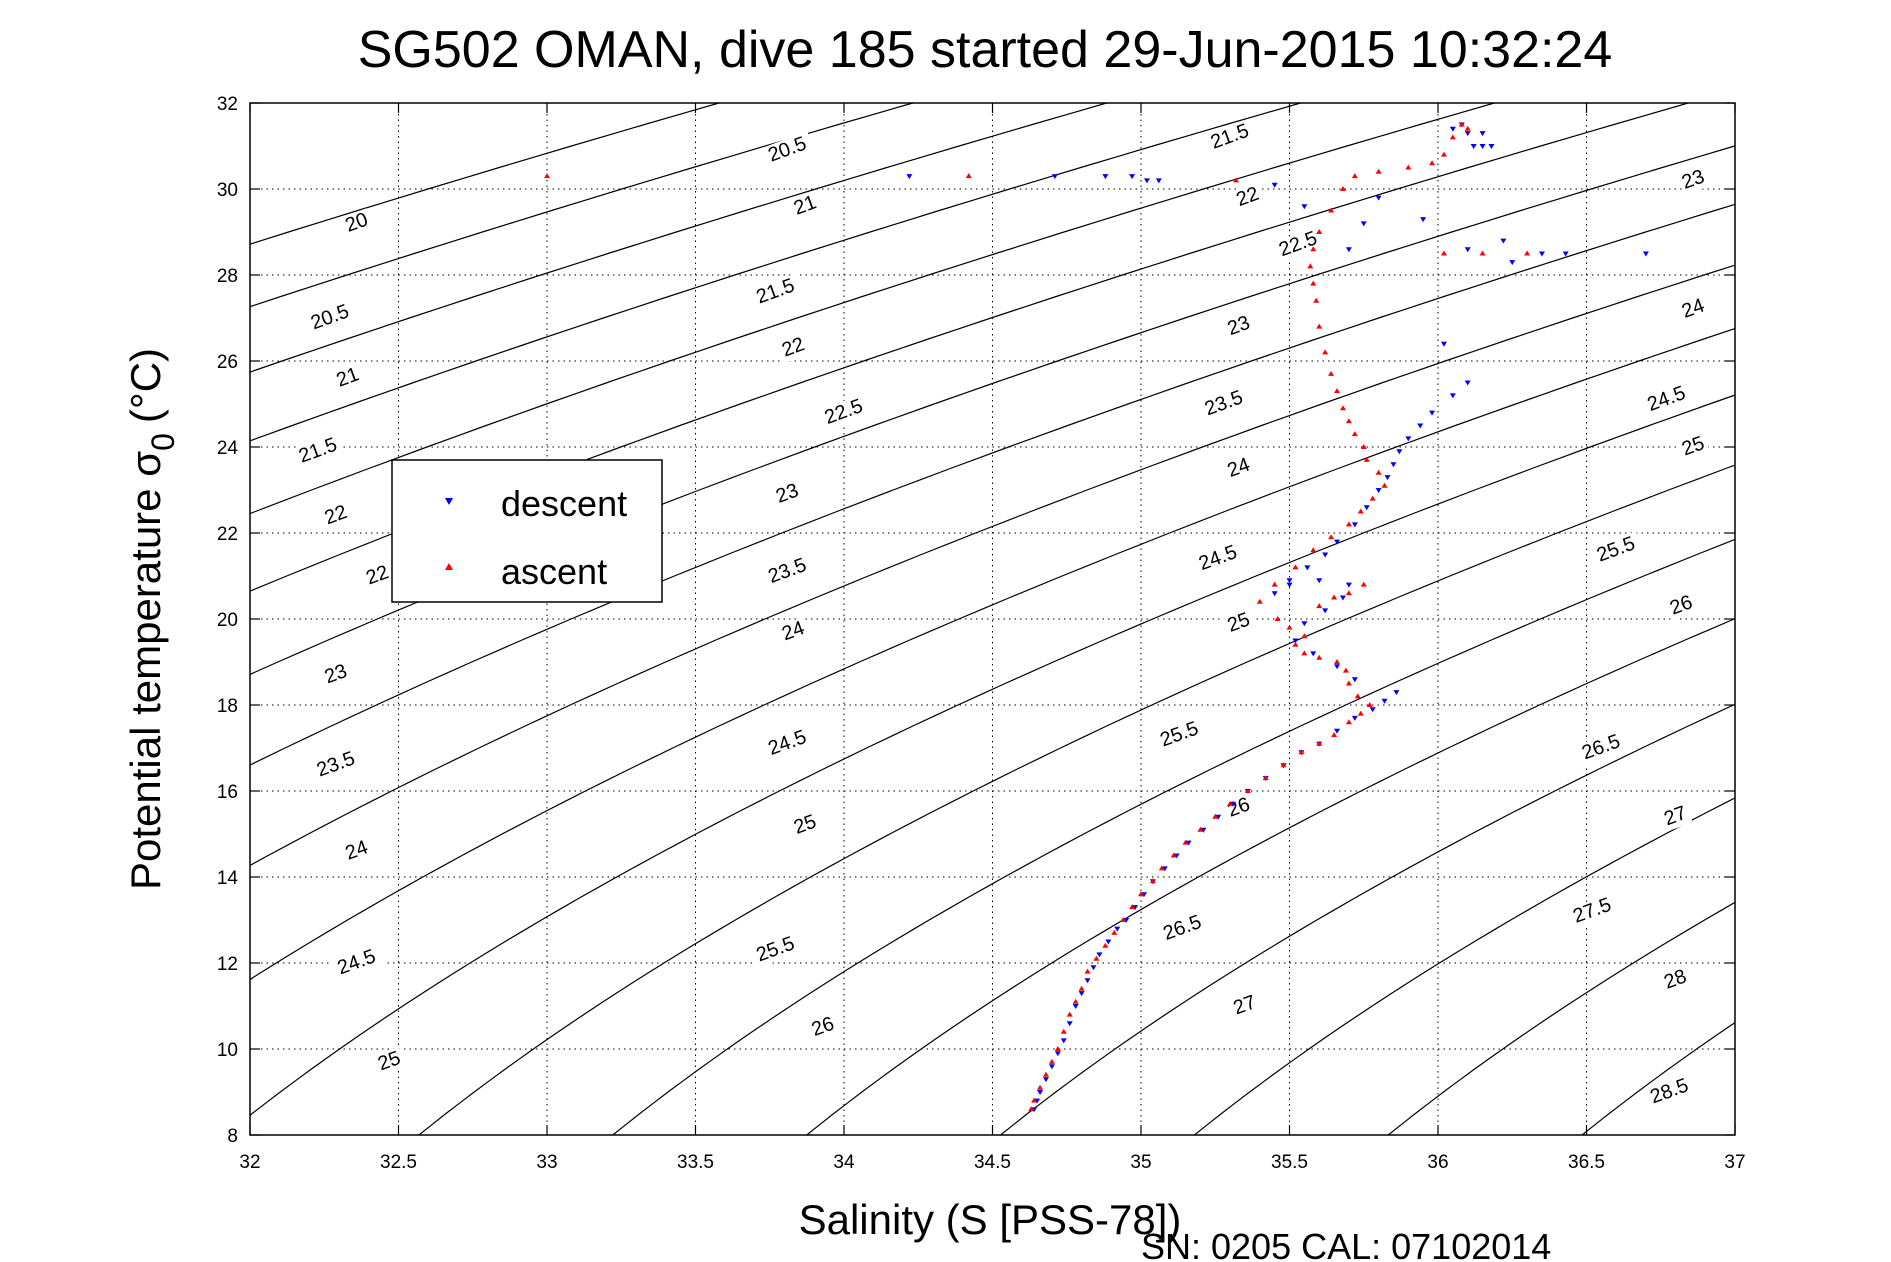  I want to click on y-tick-label: 24, so click(228, 448).